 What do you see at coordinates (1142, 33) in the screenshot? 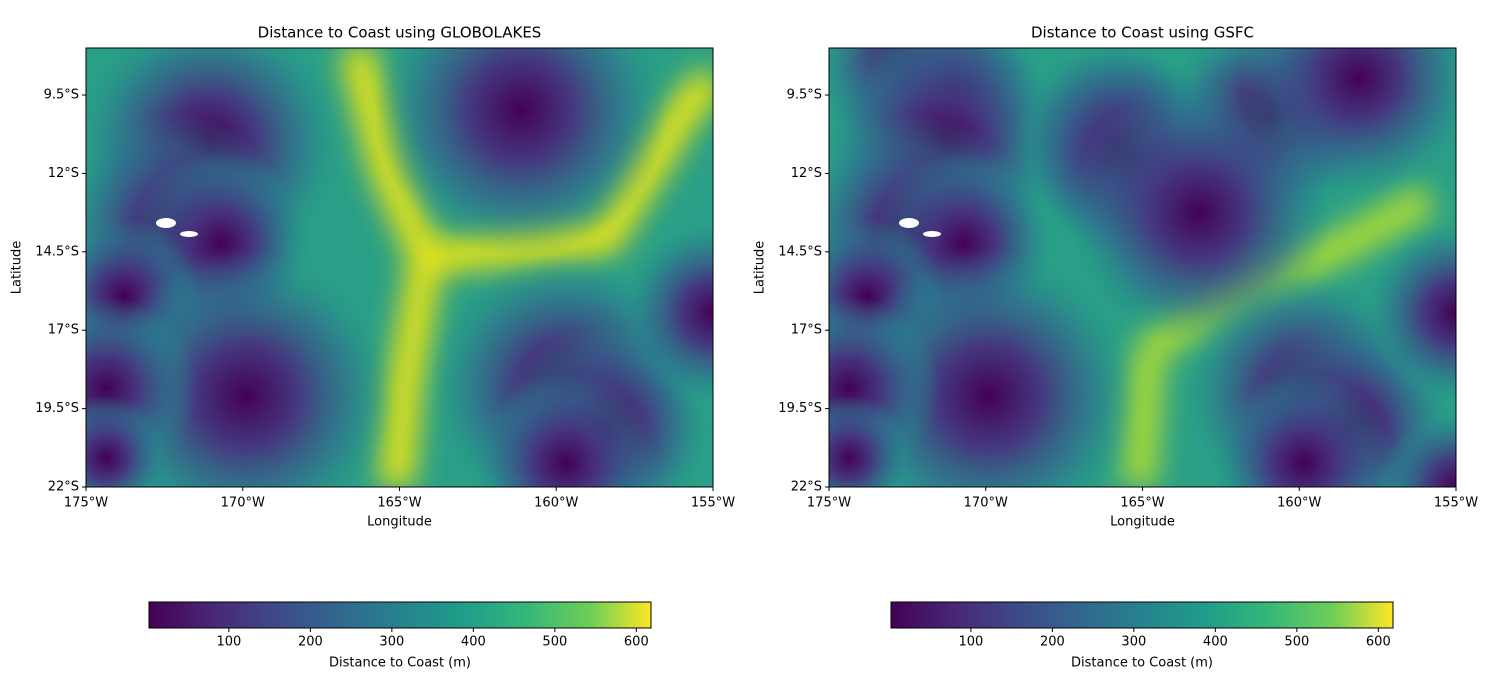
I see `axes-title: Distance to Coast using GSFC` at bounding box center [1142, 33].